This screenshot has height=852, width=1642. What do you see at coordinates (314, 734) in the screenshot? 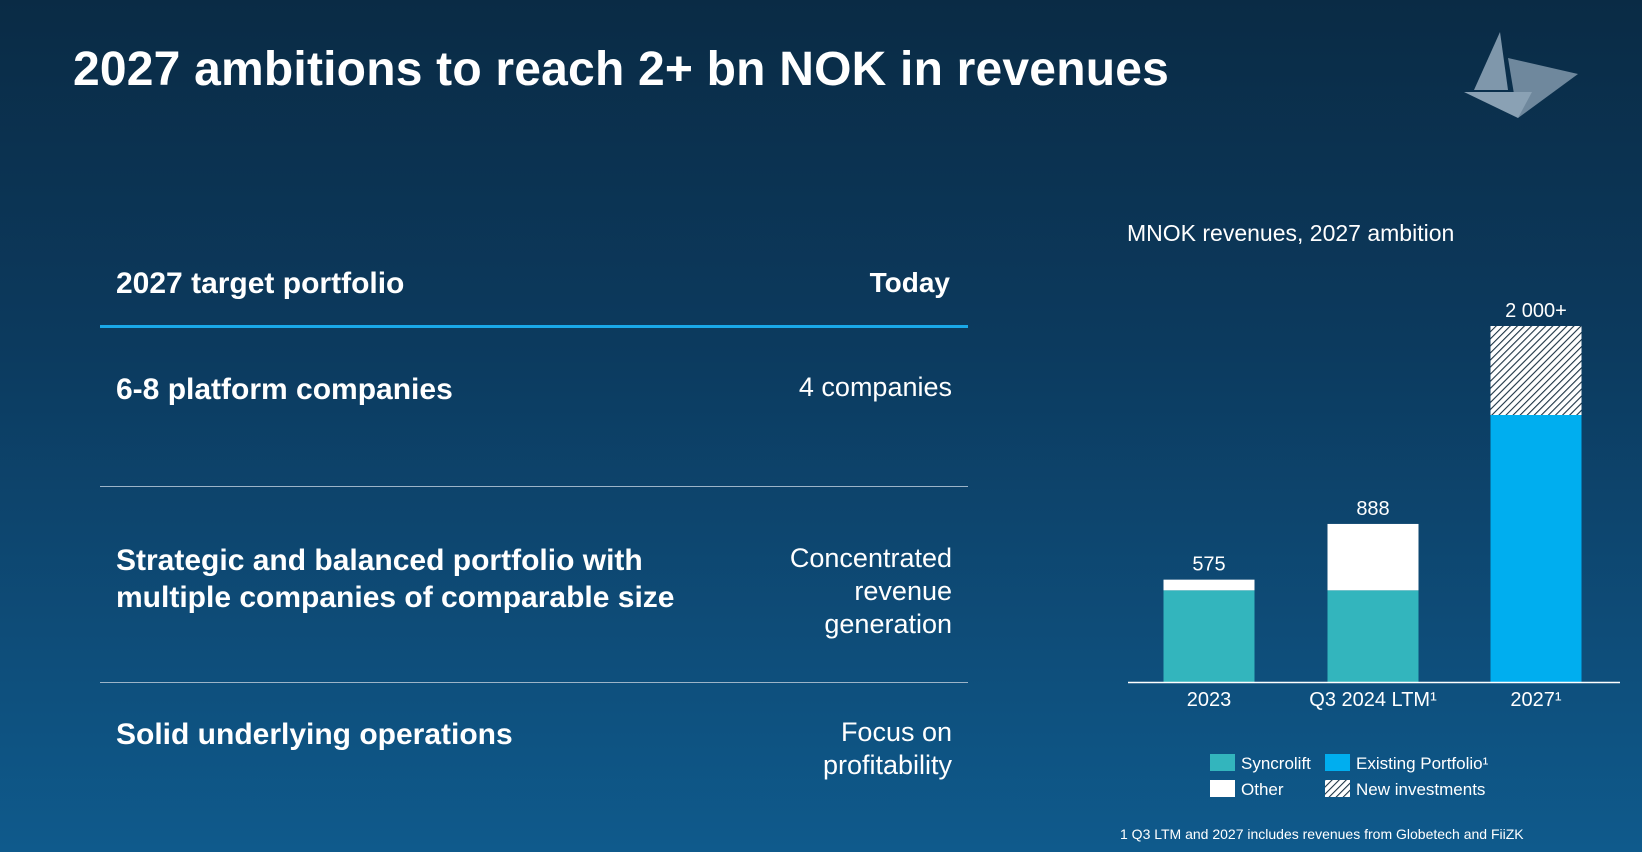
I see `target-cell: Solid underlying operations` at bounding box center [314, 734].